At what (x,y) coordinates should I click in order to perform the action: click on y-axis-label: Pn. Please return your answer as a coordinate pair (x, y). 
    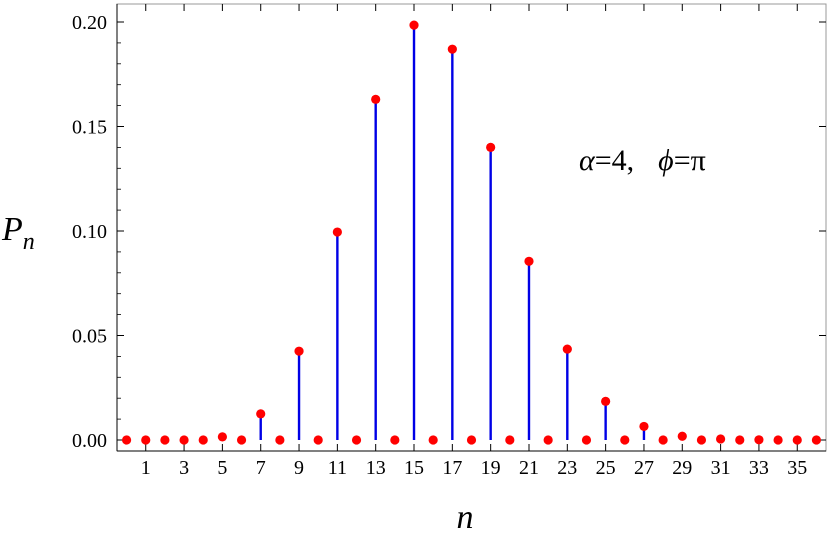
    Looking at the image, I should click on (18, 233).